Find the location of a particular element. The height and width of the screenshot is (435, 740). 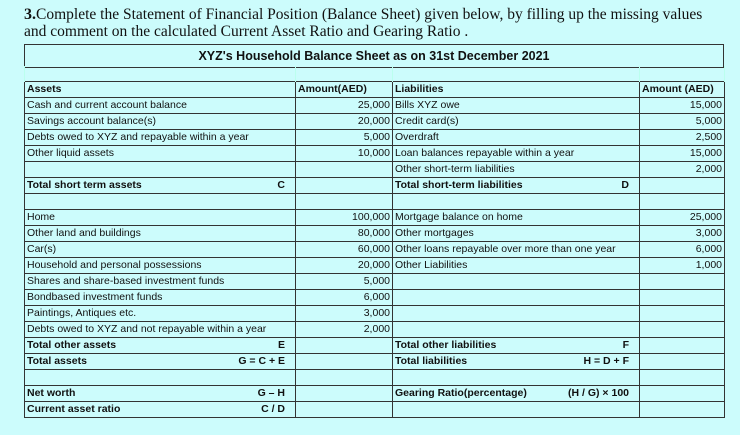

asset-amount is located at coordinates (344, 169).